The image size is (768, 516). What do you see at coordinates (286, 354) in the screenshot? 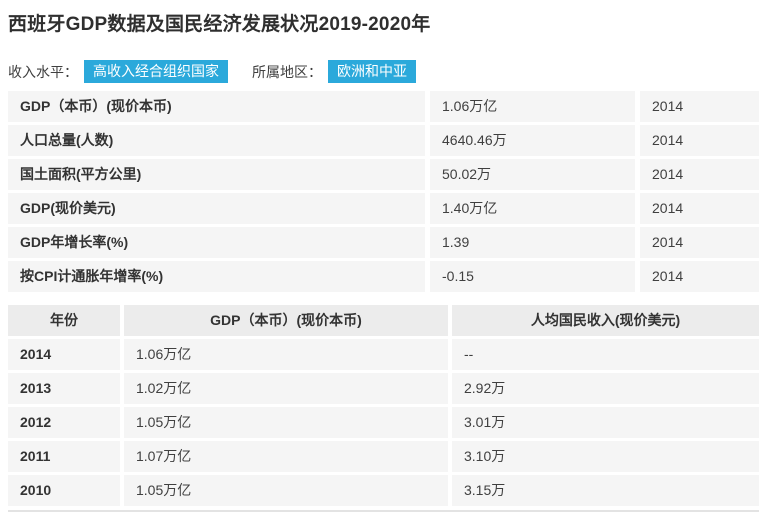
I see `history-gdp: 1.06万亿` at bounding box center [286, 354].